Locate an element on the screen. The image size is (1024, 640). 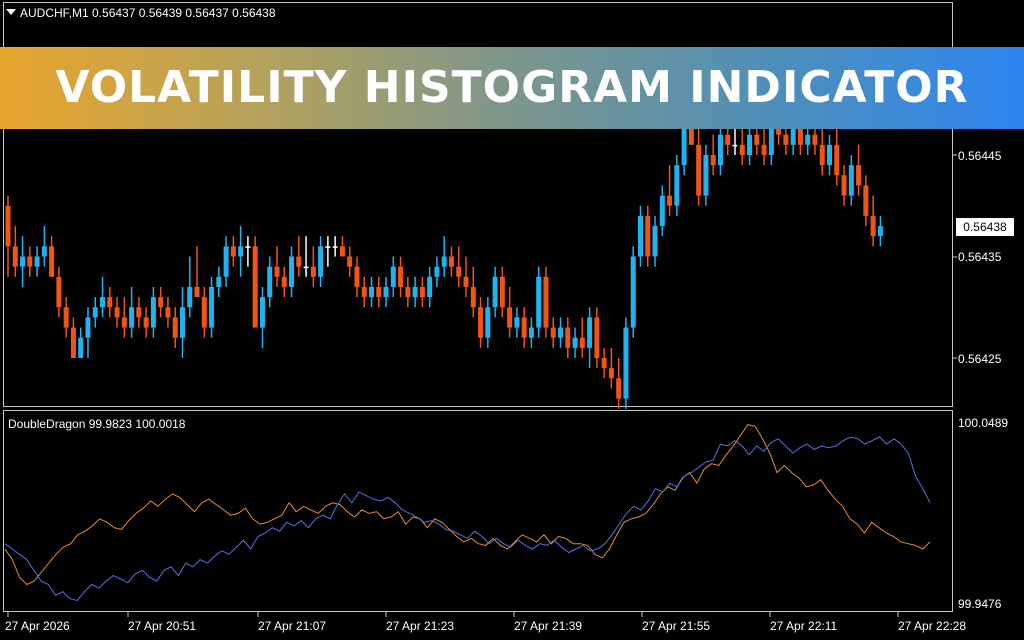
chart-menu-triangle-icon is located at coordinates (11, 12).